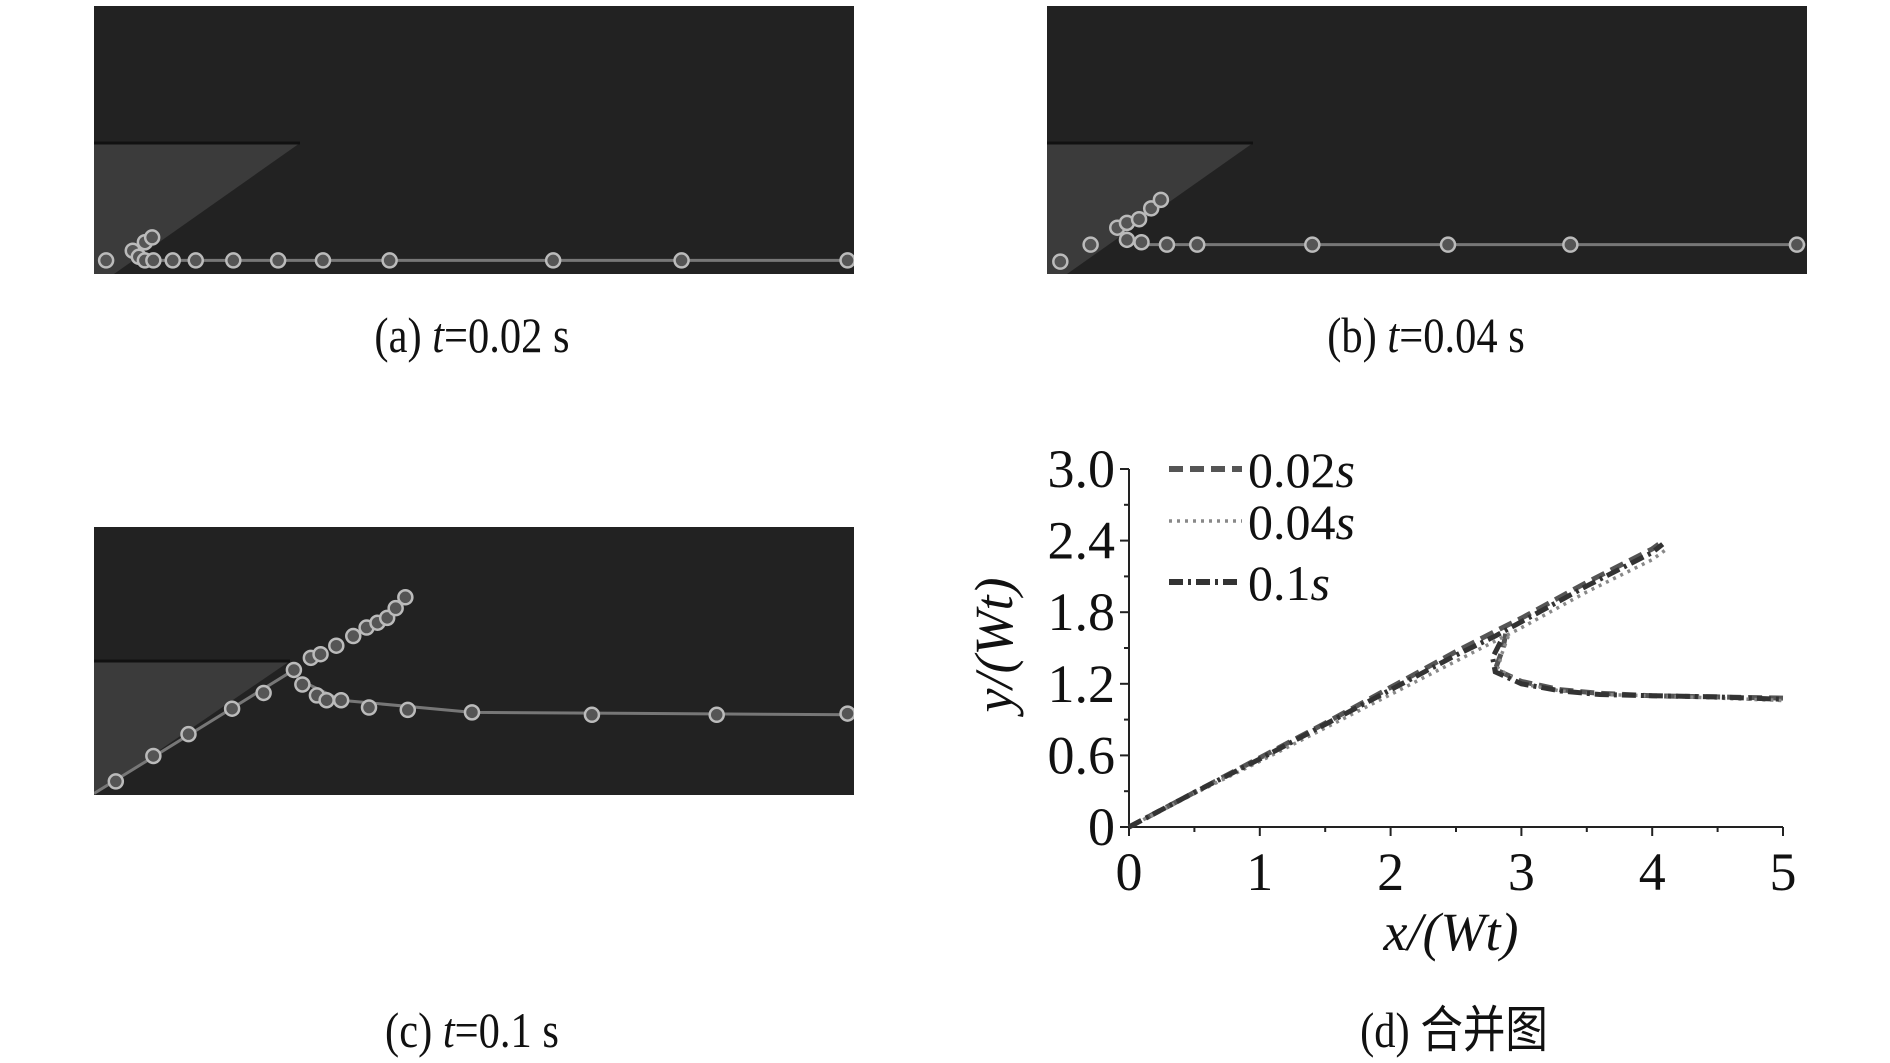 Image resolution: width=1890 pixels, height=1063 pixels. Describe the element at coordinates (1292, 522) in the screenshot. I see `legend-number: 0.04` at that location.